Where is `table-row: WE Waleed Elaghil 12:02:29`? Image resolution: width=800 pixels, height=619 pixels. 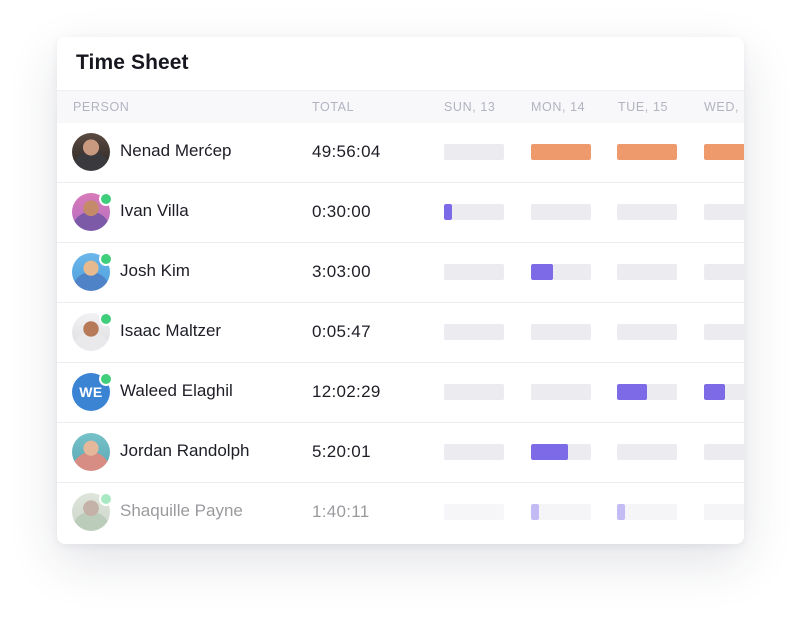
table-row: WE Waleed Elaghil 12:02:29 is located at coordinates (400, 392).